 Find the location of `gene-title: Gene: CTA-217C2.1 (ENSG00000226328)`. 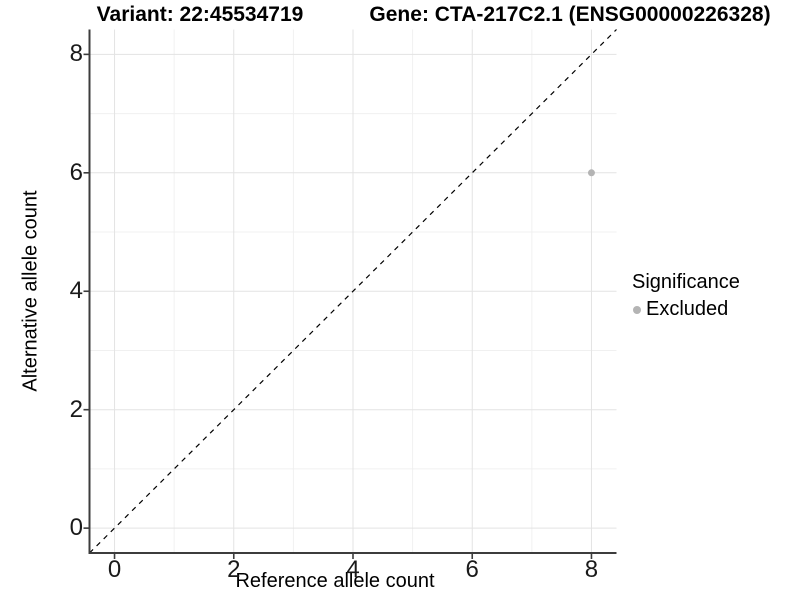

gene-title: Gene: CTA-217C2.1 (ENSG00000226328) is located at coordinates (570, 14).